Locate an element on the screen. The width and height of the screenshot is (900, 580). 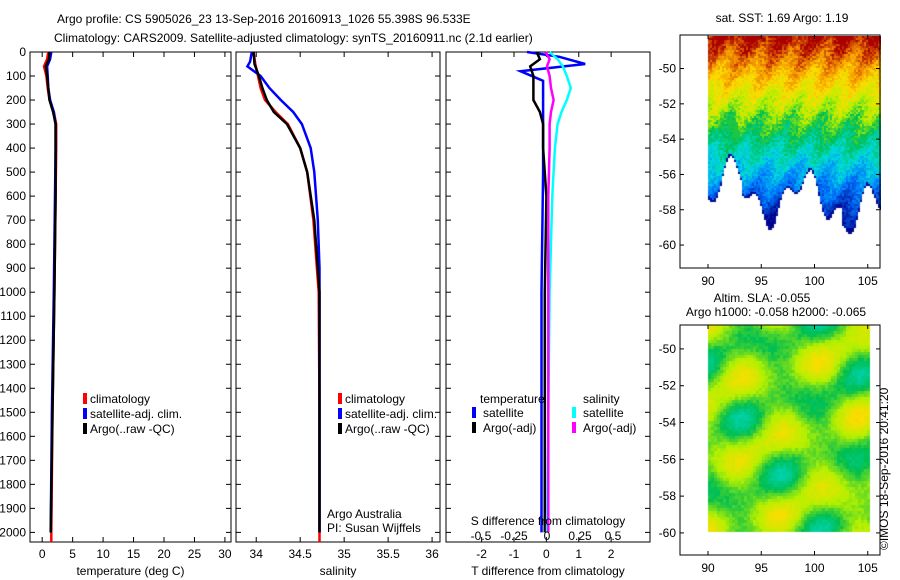
annotation-text: PI: Susan Wijffels is located at coordinates (374, 528).